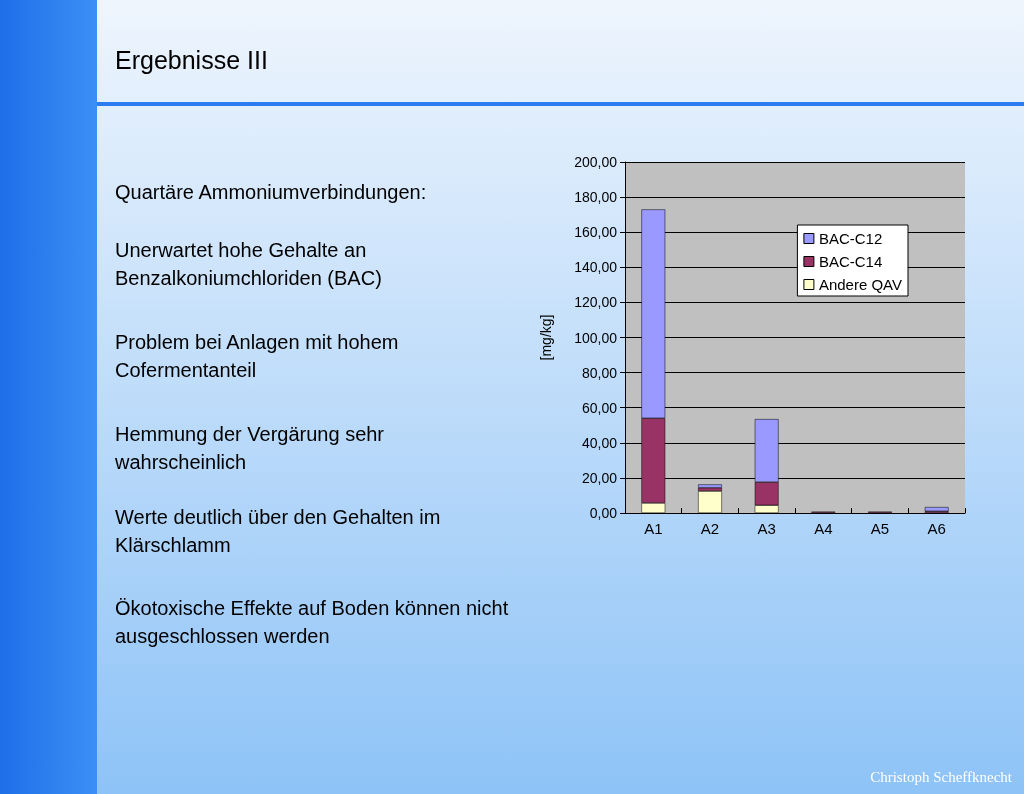  What do you see at coordinates (596, 302) in the screenshot?
I see `y-tick-label: 120,00` at bounding box center [596, 302].